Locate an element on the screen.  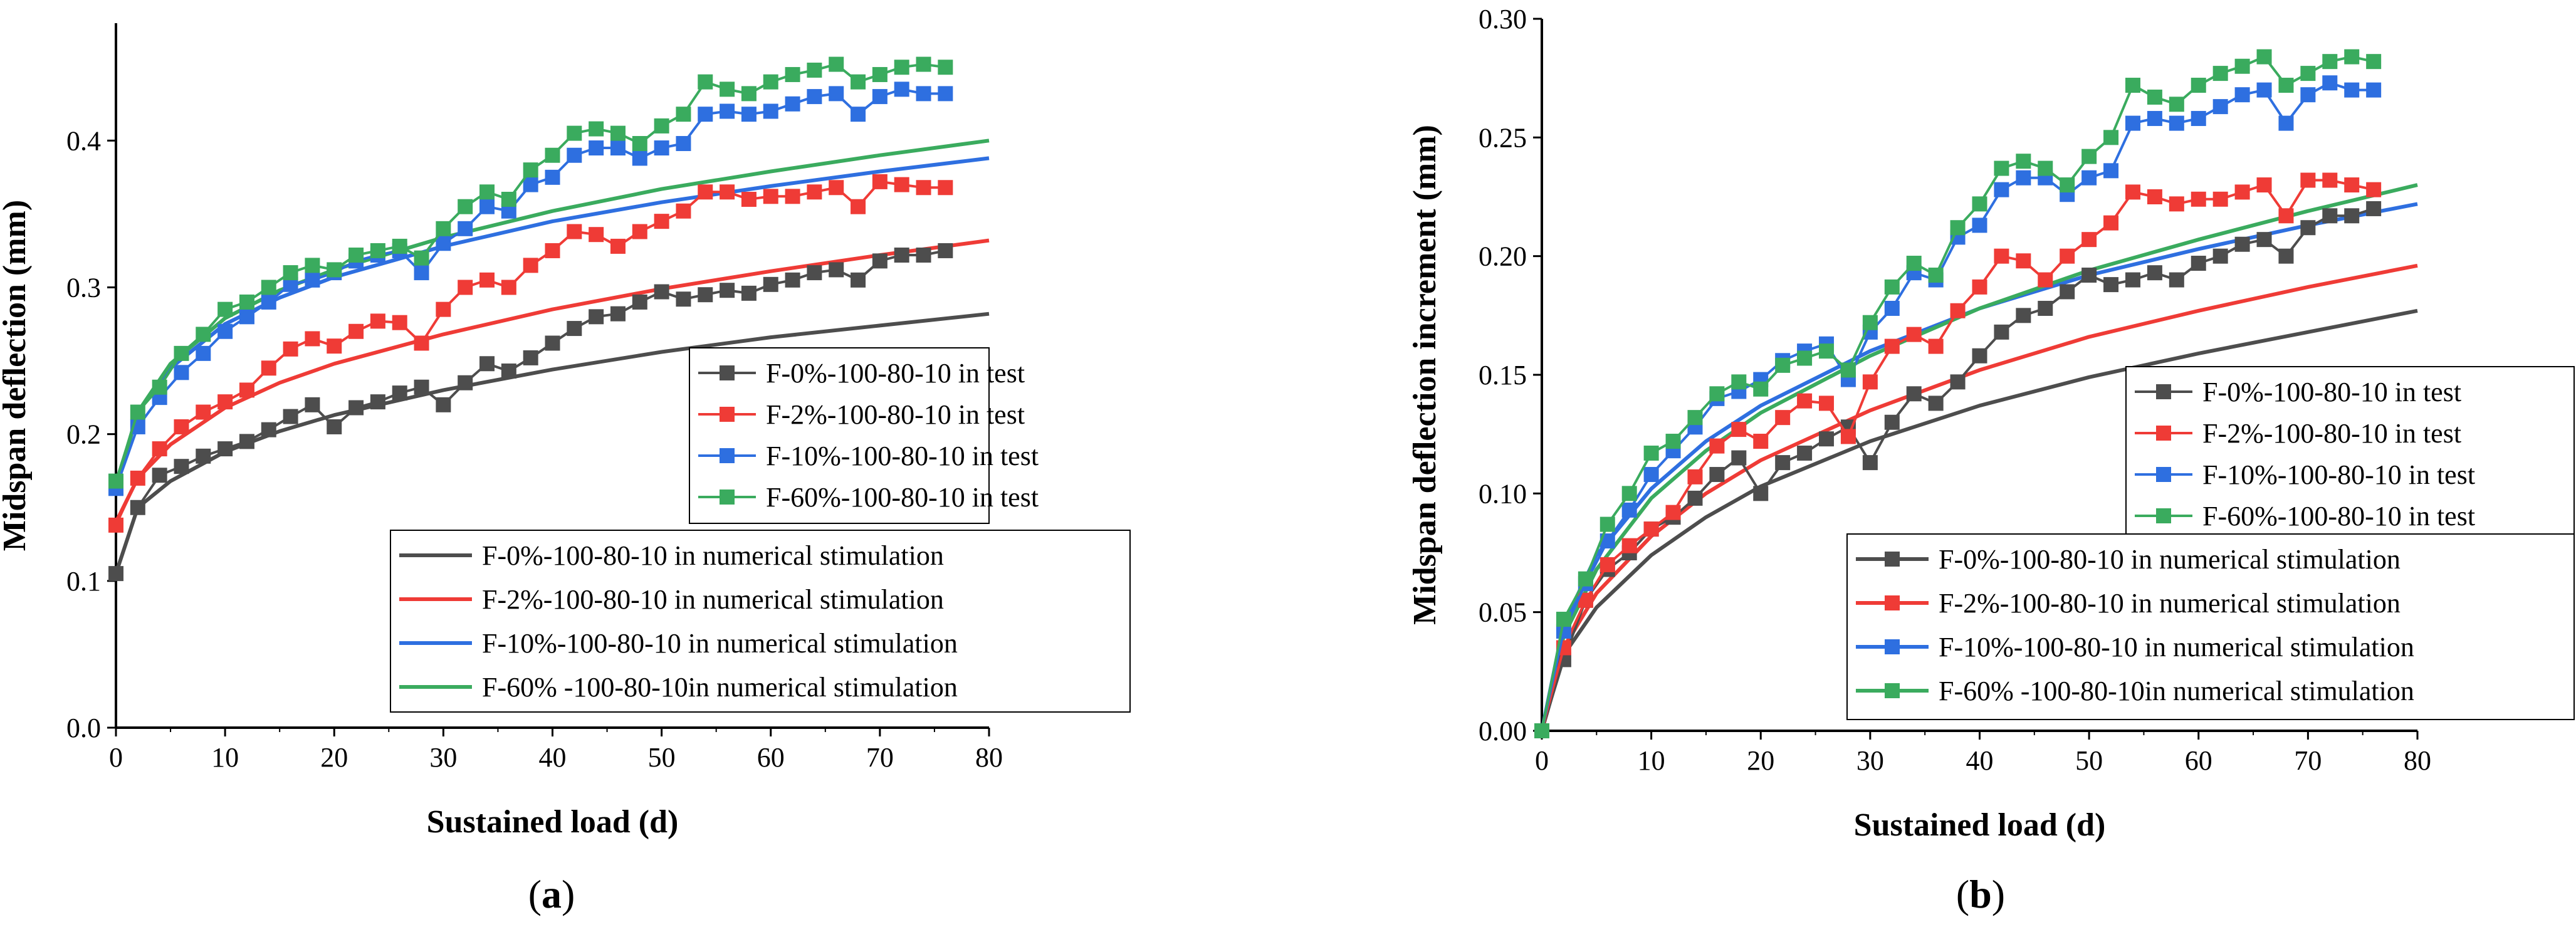
y-tick-label: 0.20 is located at coordinates (1503, 257).